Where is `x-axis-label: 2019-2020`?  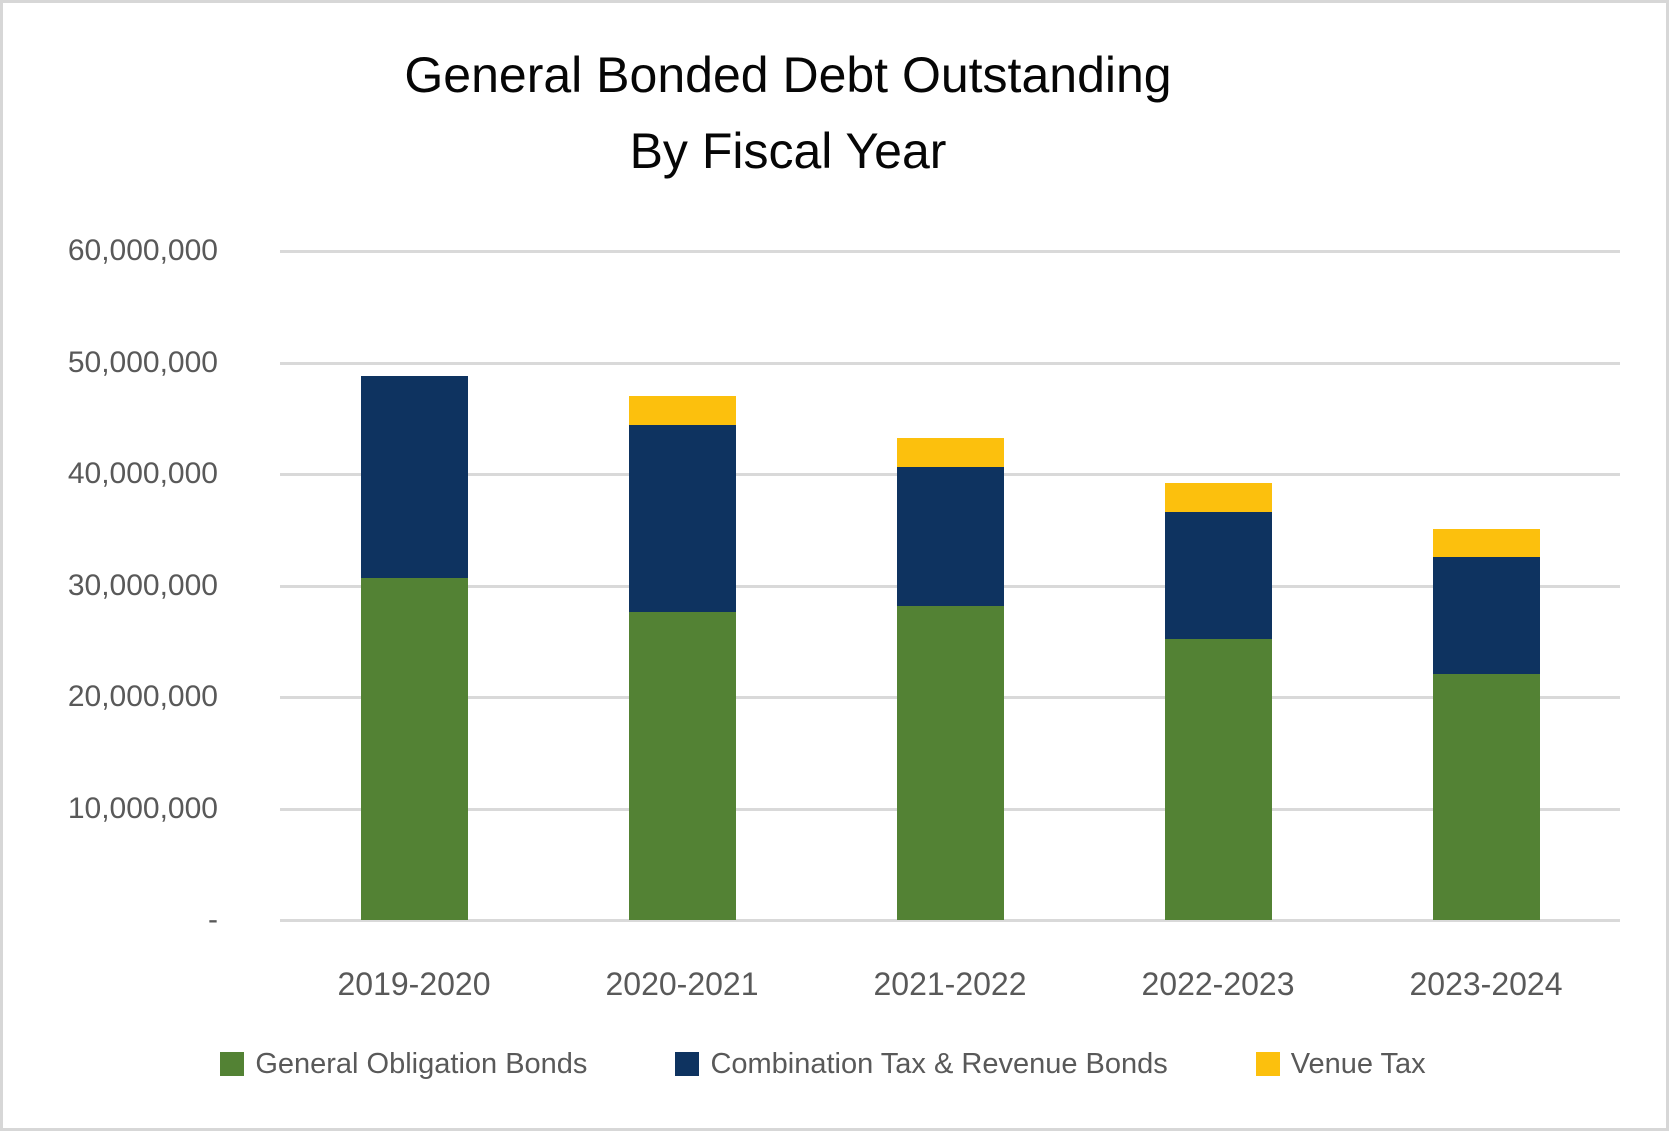
x-axis-label: 2019-2020 is located at coordinates (414, 984).